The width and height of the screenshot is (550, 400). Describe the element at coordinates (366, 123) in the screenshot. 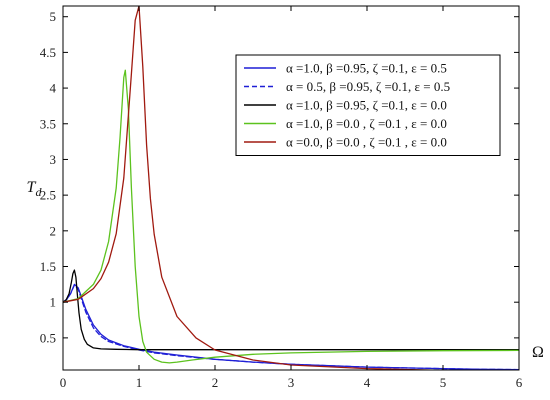

I see `legend-entry-label: α =1.0, β =0.0 , ζ =0.1 , ε = 0.0` at that location.